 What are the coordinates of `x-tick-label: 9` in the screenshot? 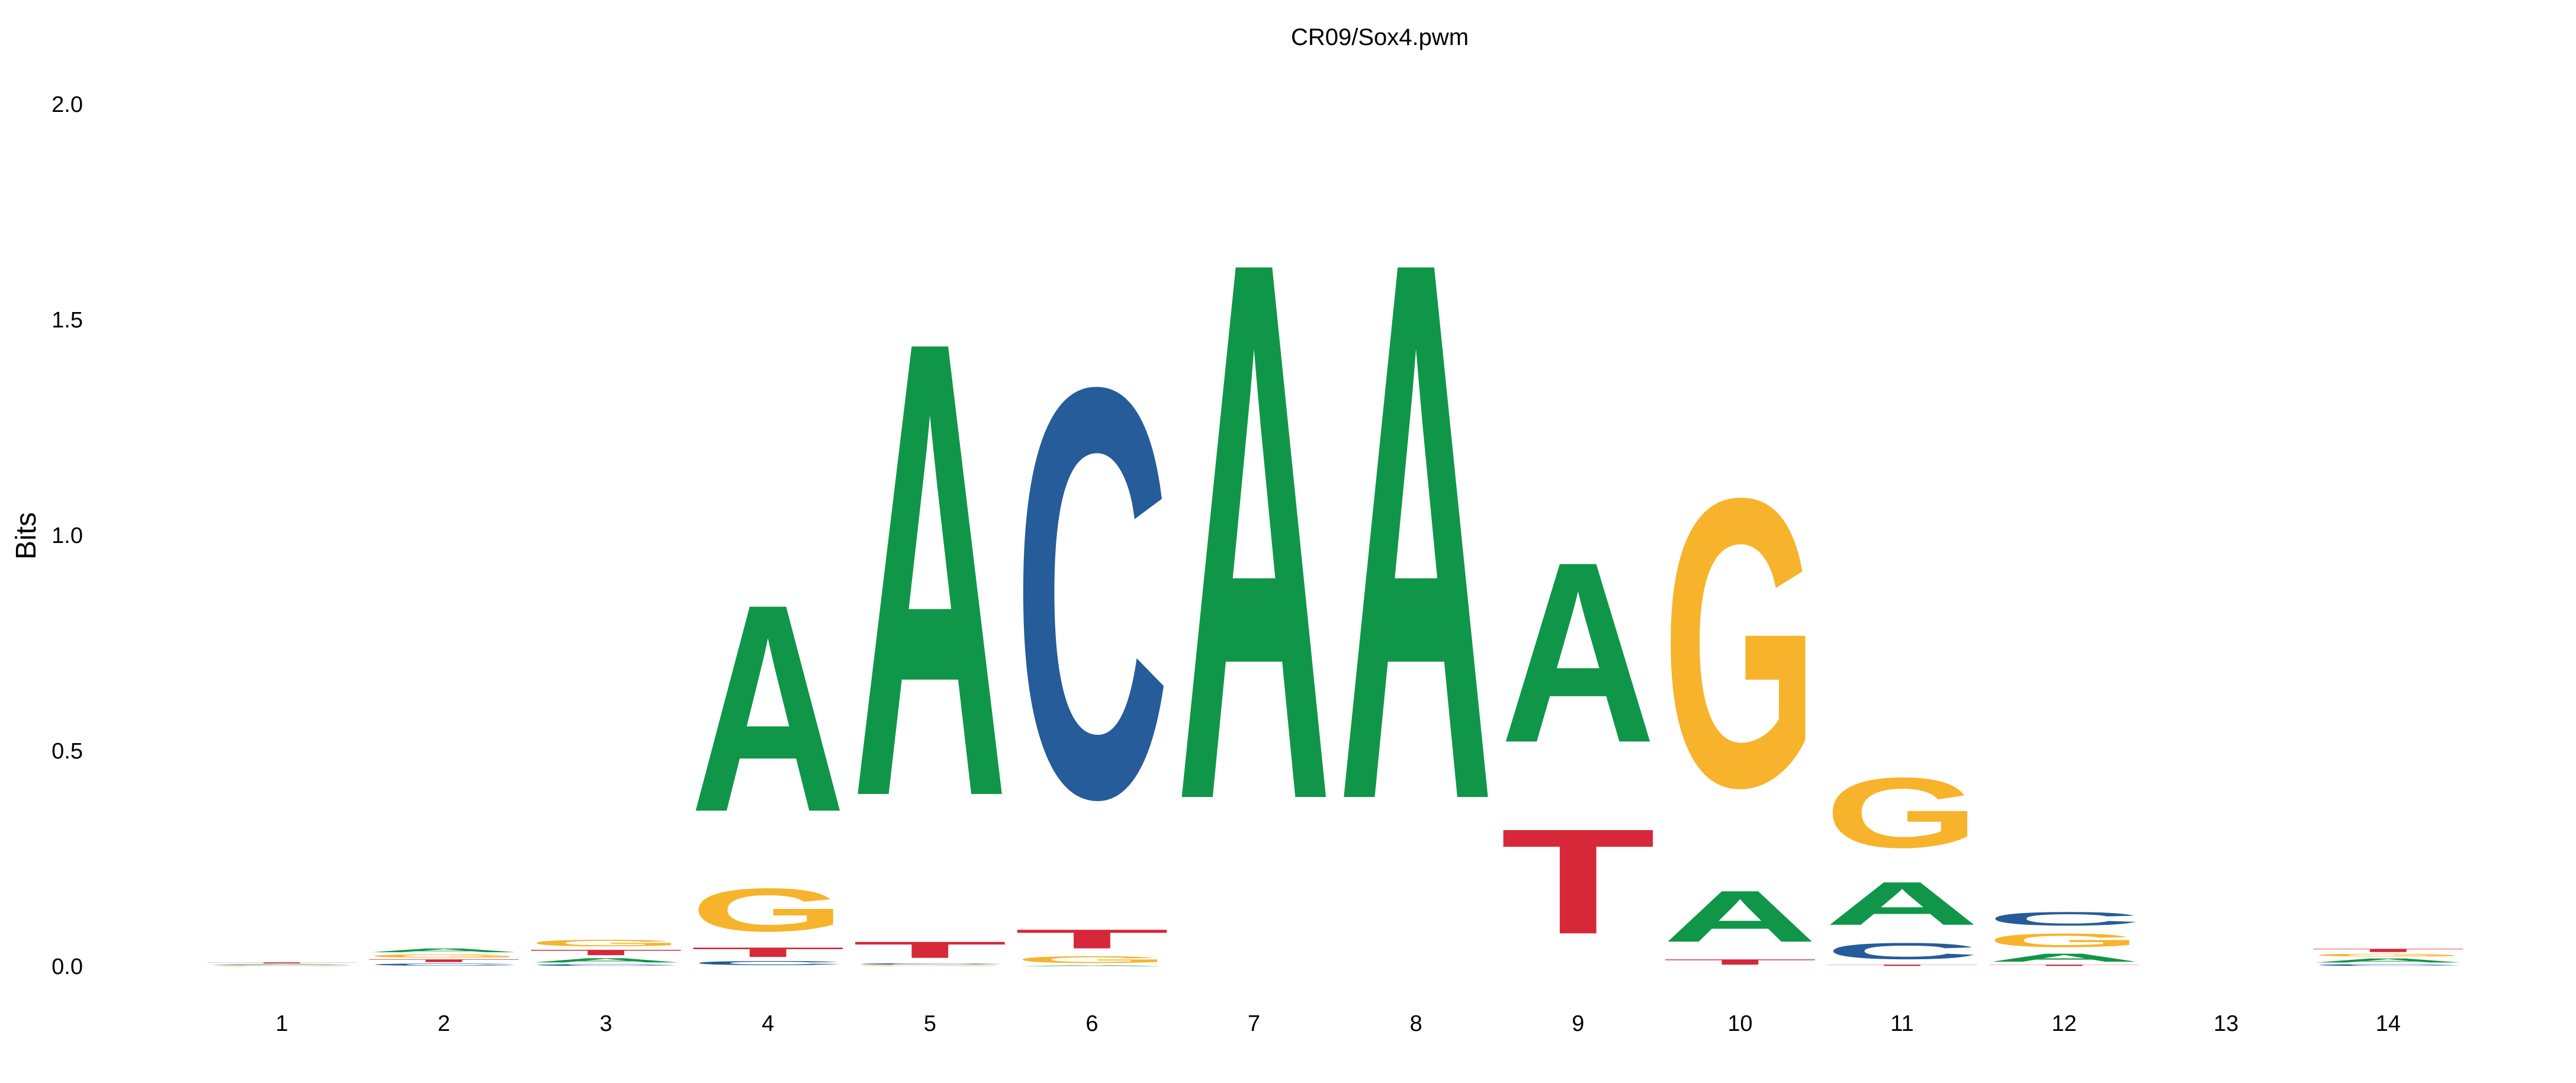 It's located at (1578, 1024).